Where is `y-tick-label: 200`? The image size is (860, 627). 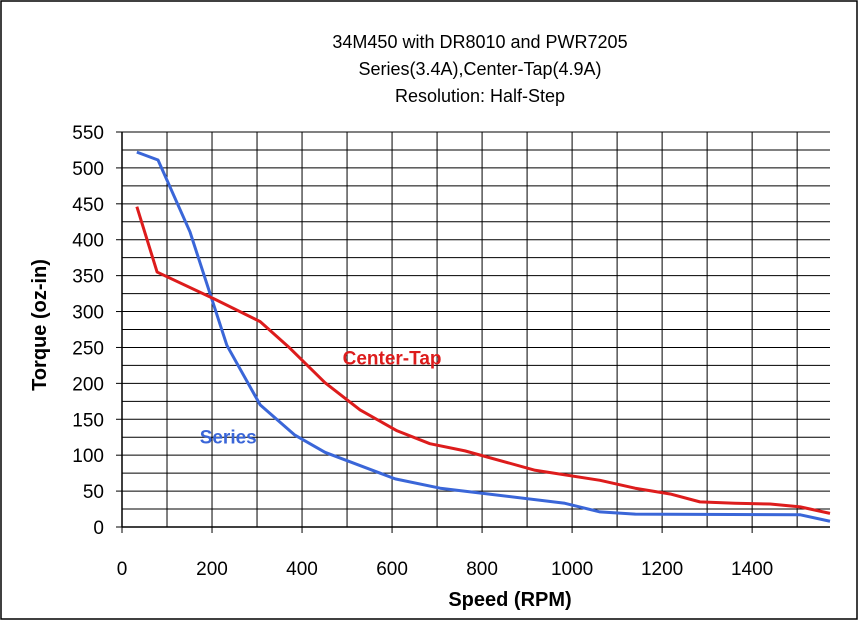 y-tick-label: 200 is located at coordinates (88, 384).